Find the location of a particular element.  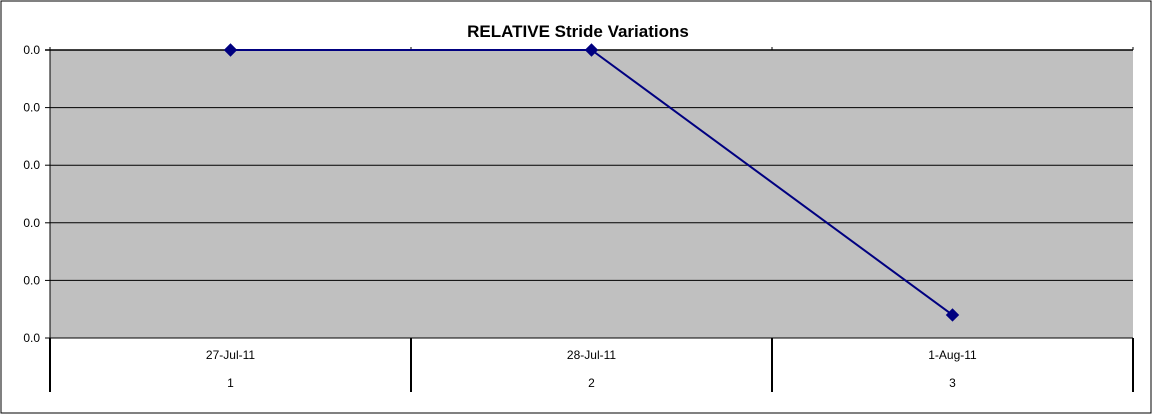

x-category-label: 1-Aug-11 is located at coordinates (952, 355).